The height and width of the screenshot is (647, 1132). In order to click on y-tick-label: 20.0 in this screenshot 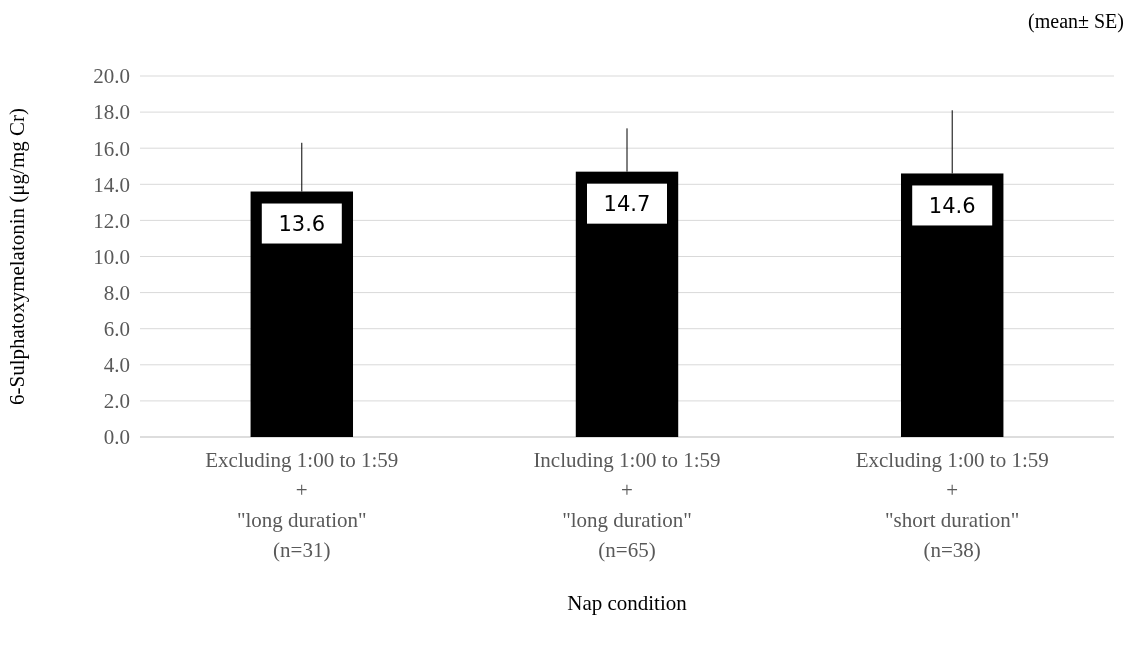, I will do `click(111, 76)`.